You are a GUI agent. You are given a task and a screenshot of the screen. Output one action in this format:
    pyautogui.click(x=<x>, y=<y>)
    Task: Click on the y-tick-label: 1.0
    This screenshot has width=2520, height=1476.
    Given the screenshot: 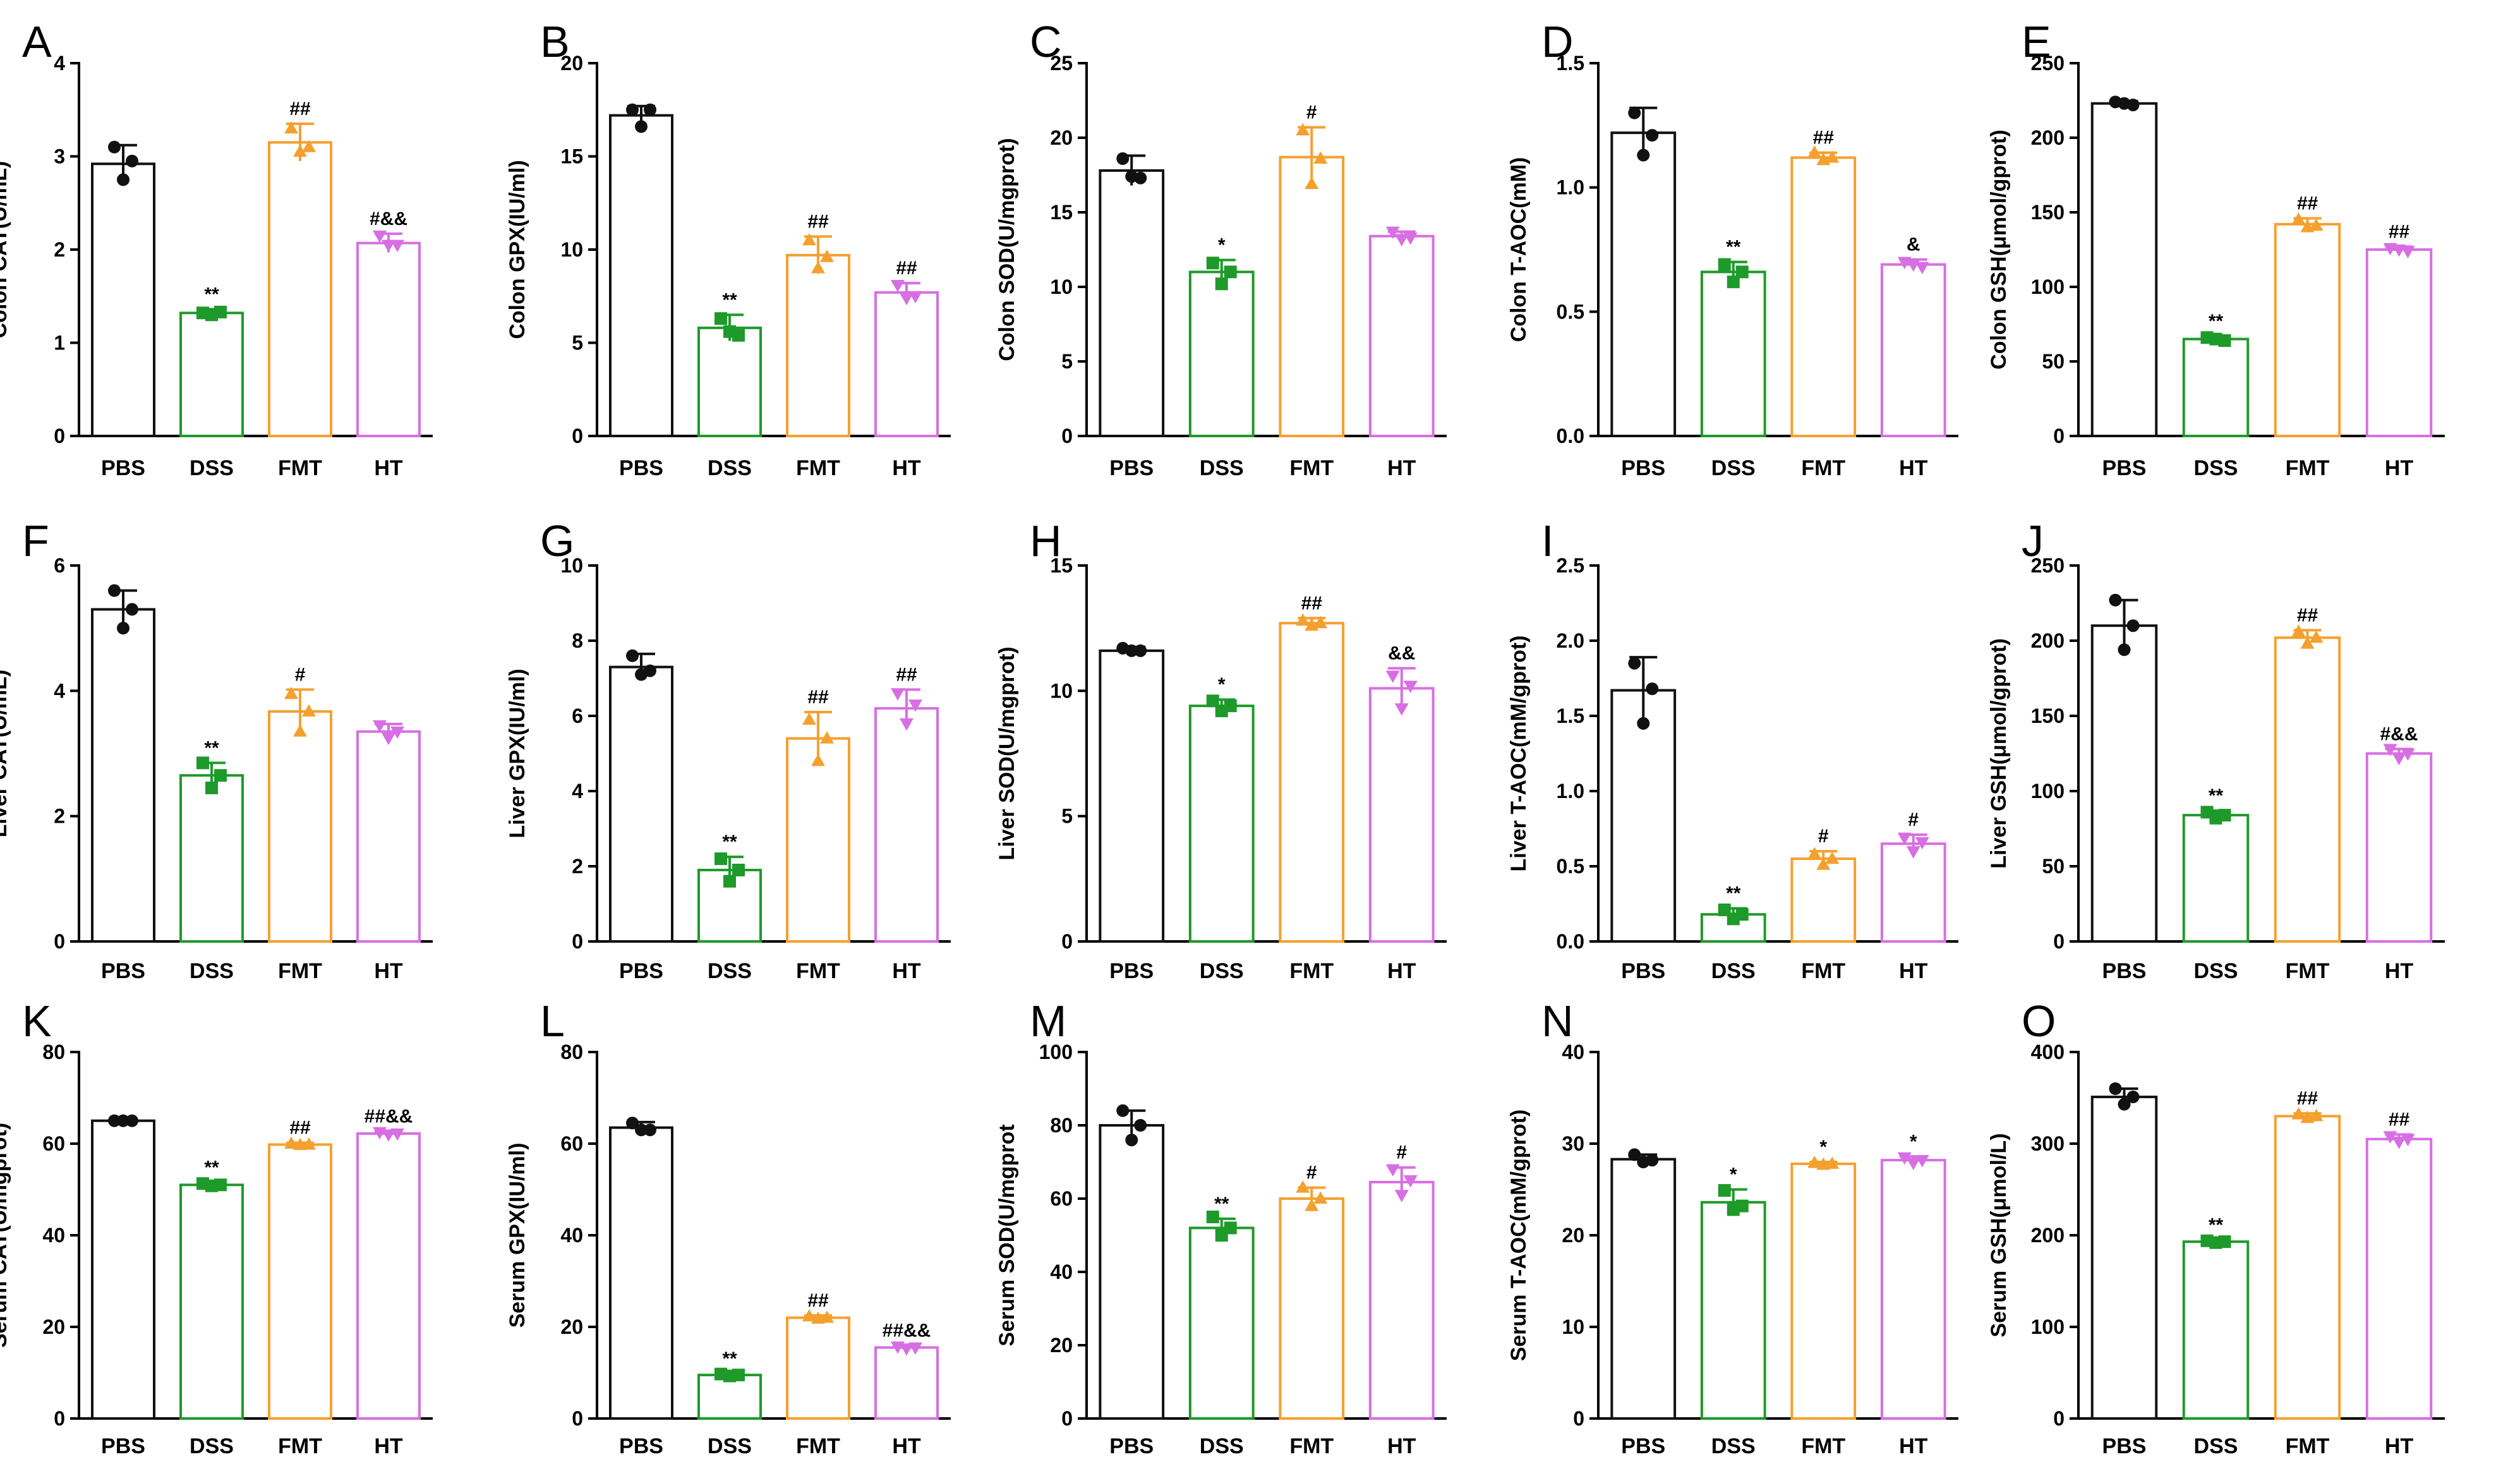 What is the action you would take?
    pyautogui.click(x=1570, y=187)
    